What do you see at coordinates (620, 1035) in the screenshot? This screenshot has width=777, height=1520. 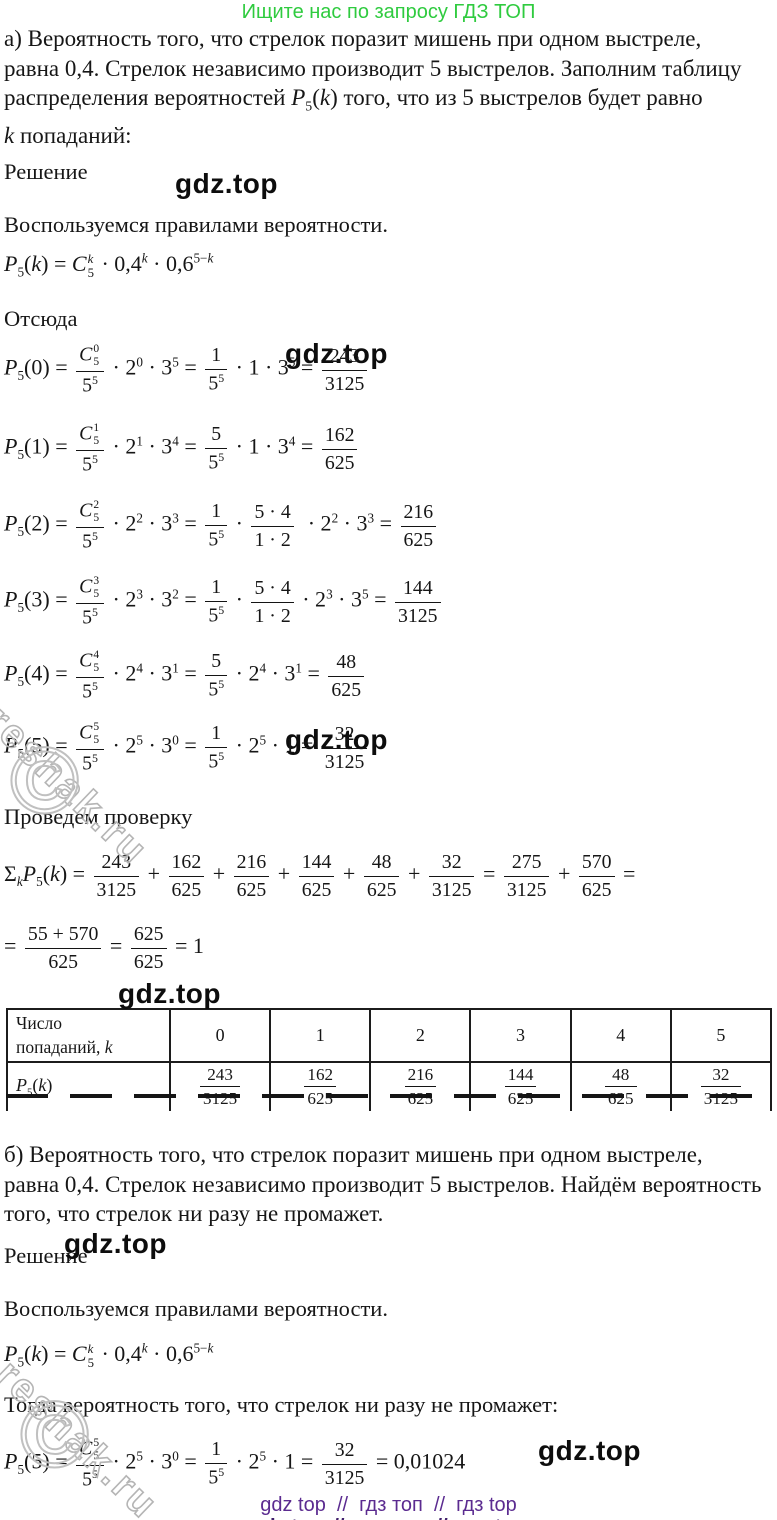 I see `table-k-cell: 4` at bounding box center [620, 1035].